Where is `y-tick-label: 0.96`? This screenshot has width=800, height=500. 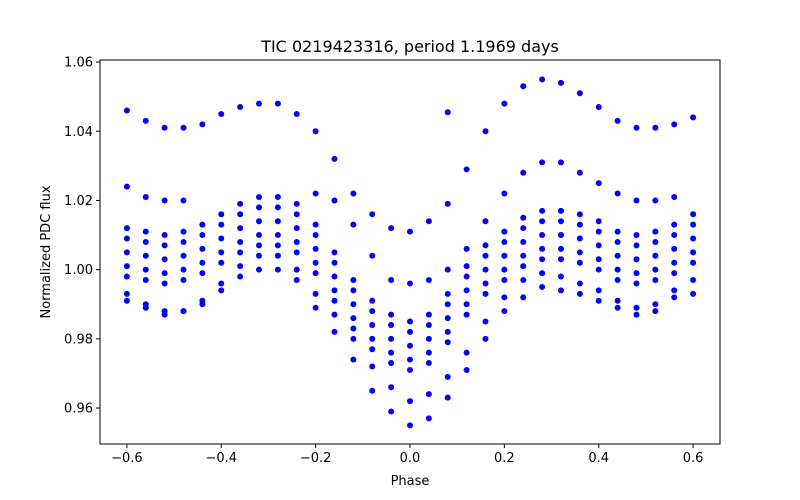 y-tick-label: 0.96 is located at coordinates (78, 409).